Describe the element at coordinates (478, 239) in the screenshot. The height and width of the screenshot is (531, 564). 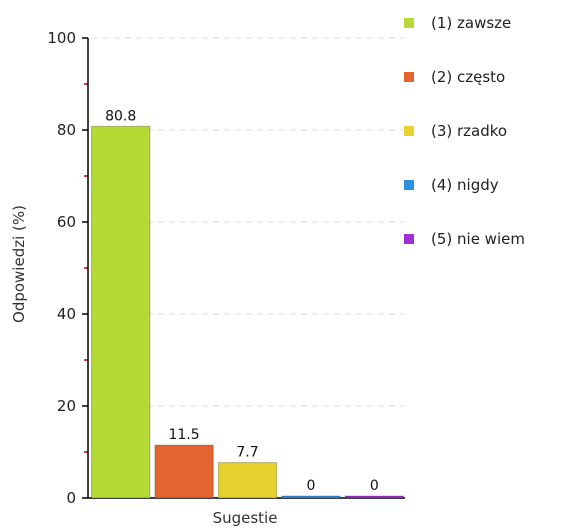
I see `legend-label-5: (5) nie wiem` at that location.